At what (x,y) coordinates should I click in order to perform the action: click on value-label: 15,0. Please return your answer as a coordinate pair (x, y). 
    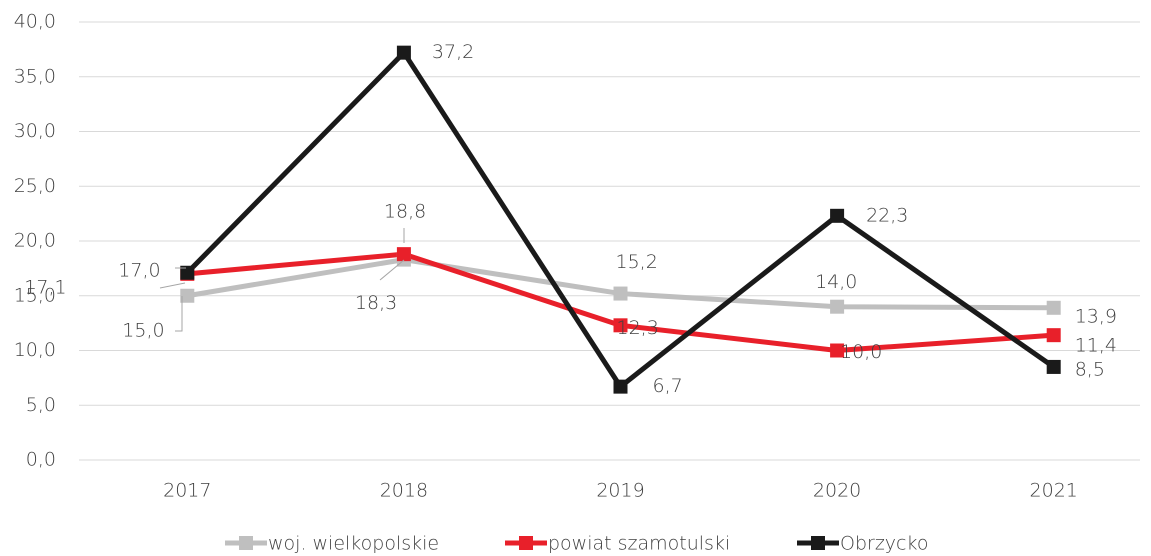
    Looking at the image, I should click on (143, 330).